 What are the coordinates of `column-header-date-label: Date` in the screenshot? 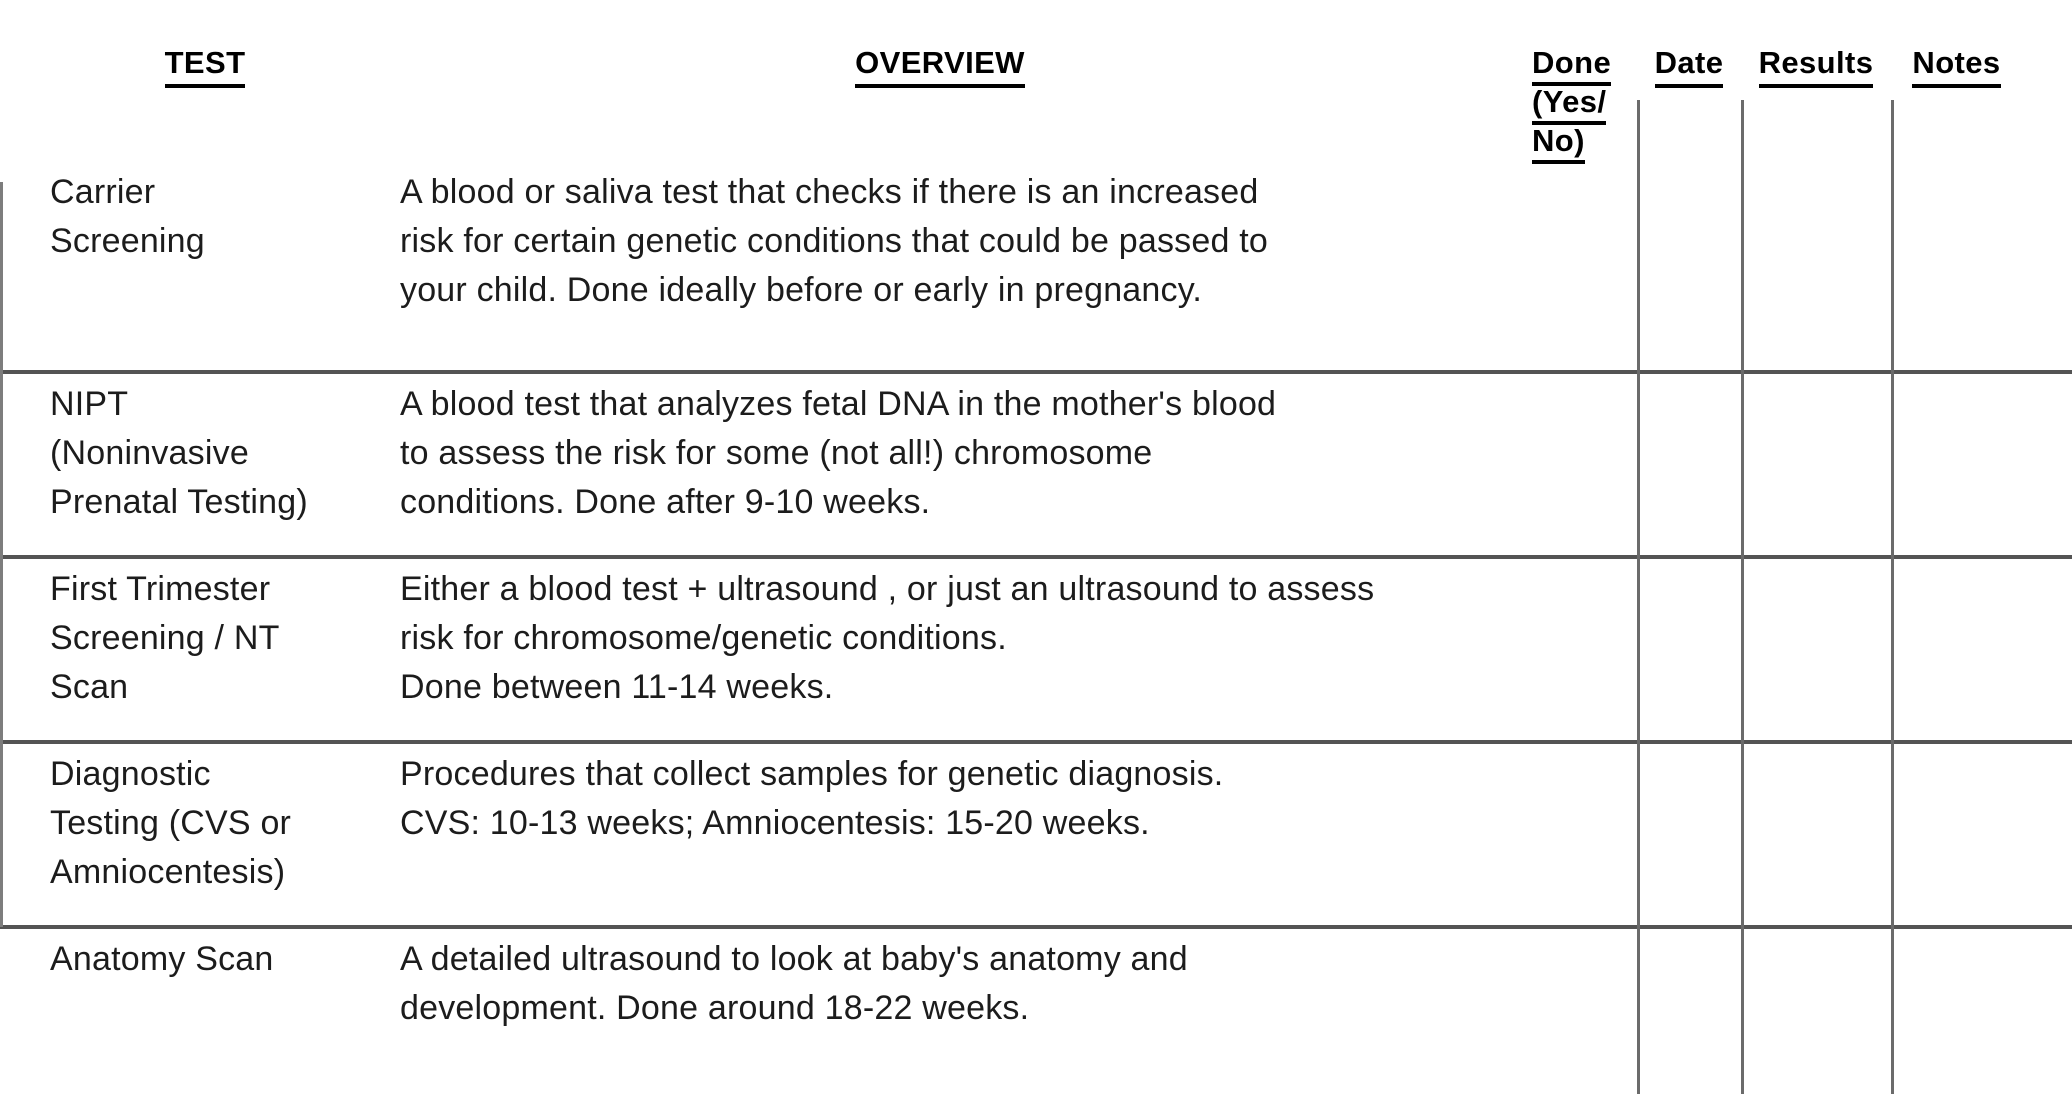 It's located at (1689, 66).